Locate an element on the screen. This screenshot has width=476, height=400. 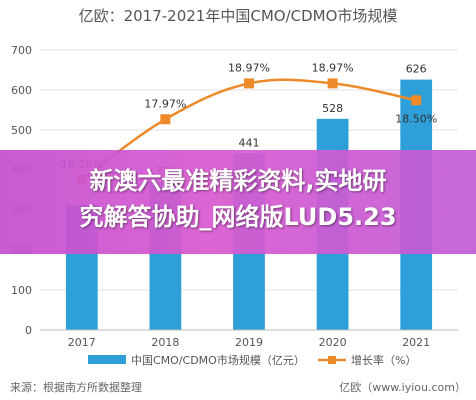
growth-value-label: 18.50% is located at coordinates (416, 118).